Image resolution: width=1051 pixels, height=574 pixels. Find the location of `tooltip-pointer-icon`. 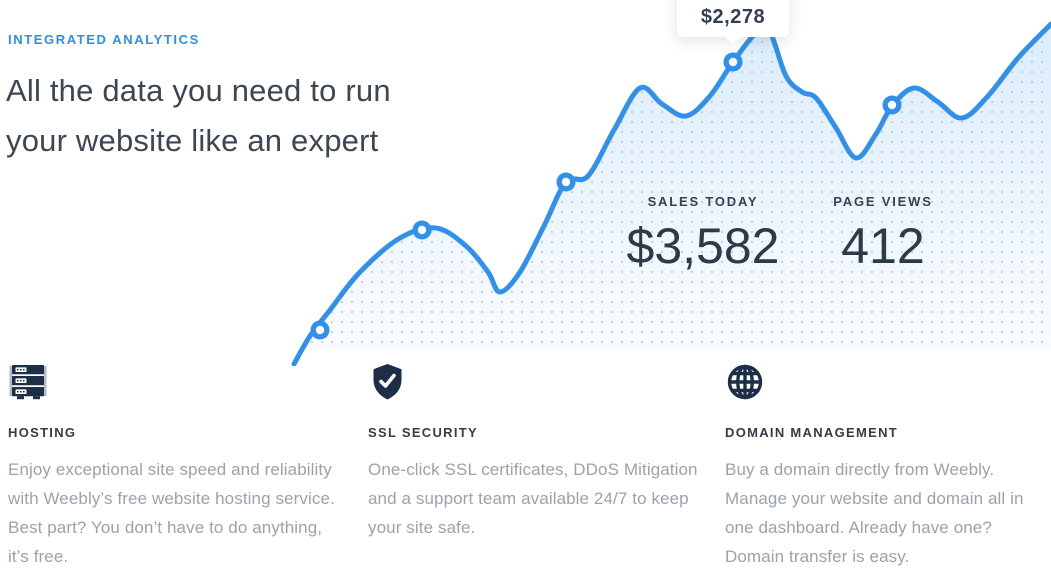

tooltip-pointer-icon is located at coordinates (732, 40).